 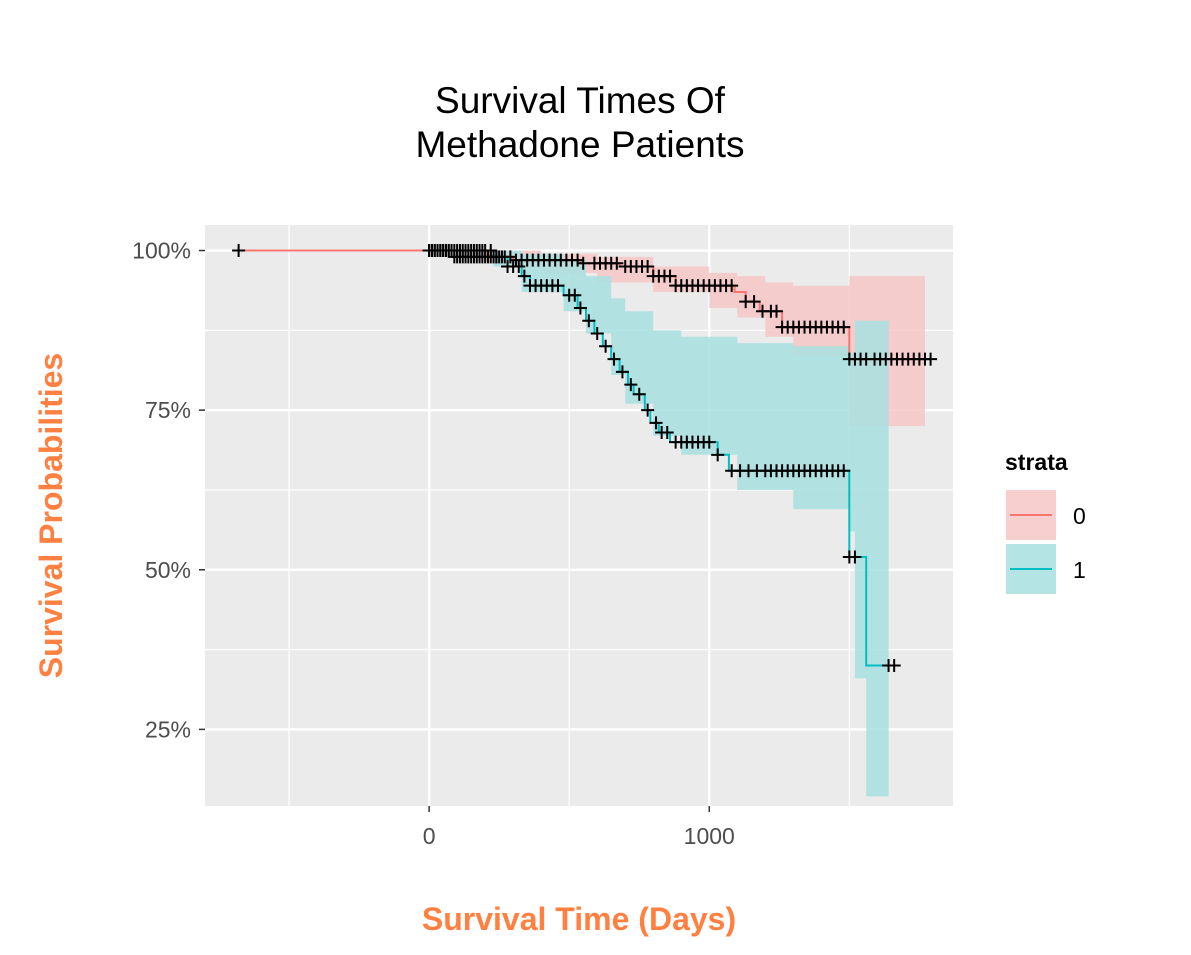 I want to click on chart-title-line-1: Survival Times Of, so click(x=580, y=100).